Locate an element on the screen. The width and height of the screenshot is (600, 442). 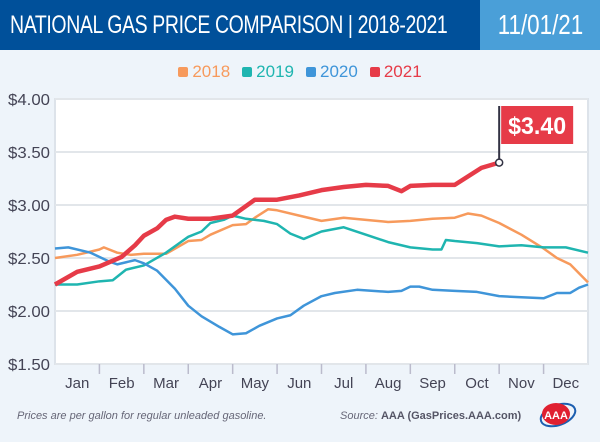
callout-label: $3.40 is located at coordinates (537, 126).